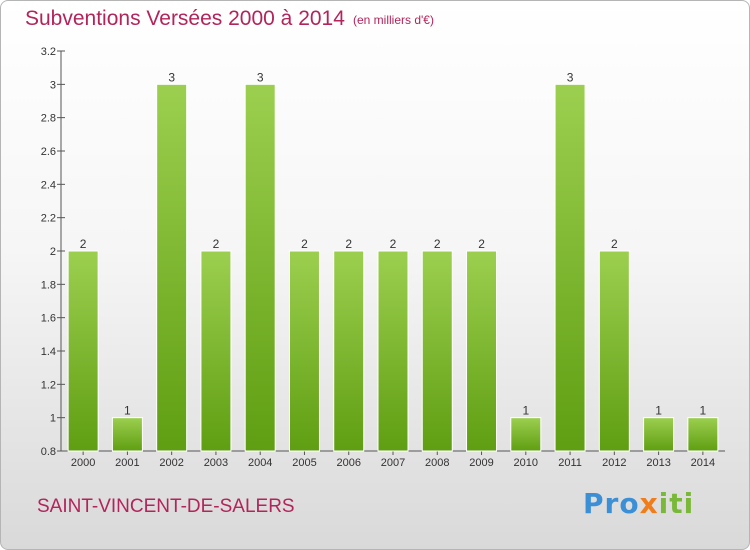  I want to click on logo-part-2: x, so click(649, 503).